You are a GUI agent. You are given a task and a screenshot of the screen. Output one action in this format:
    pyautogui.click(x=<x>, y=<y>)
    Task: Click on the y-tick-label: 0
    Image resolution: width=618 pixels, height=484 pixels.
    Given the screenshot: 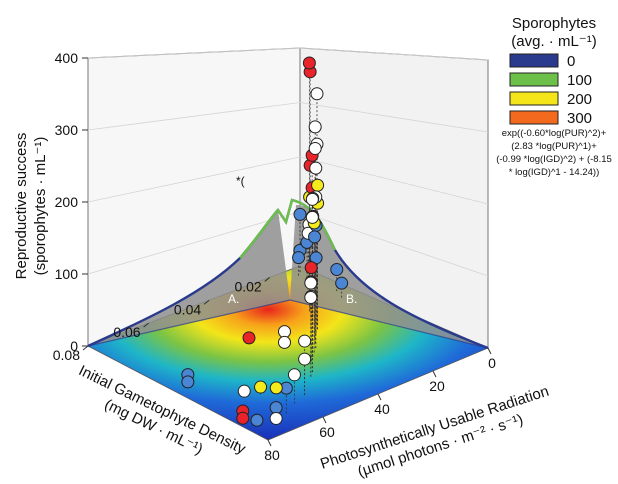 What is the action you would take?
    pyautogui.click(x=492, y=363)
    